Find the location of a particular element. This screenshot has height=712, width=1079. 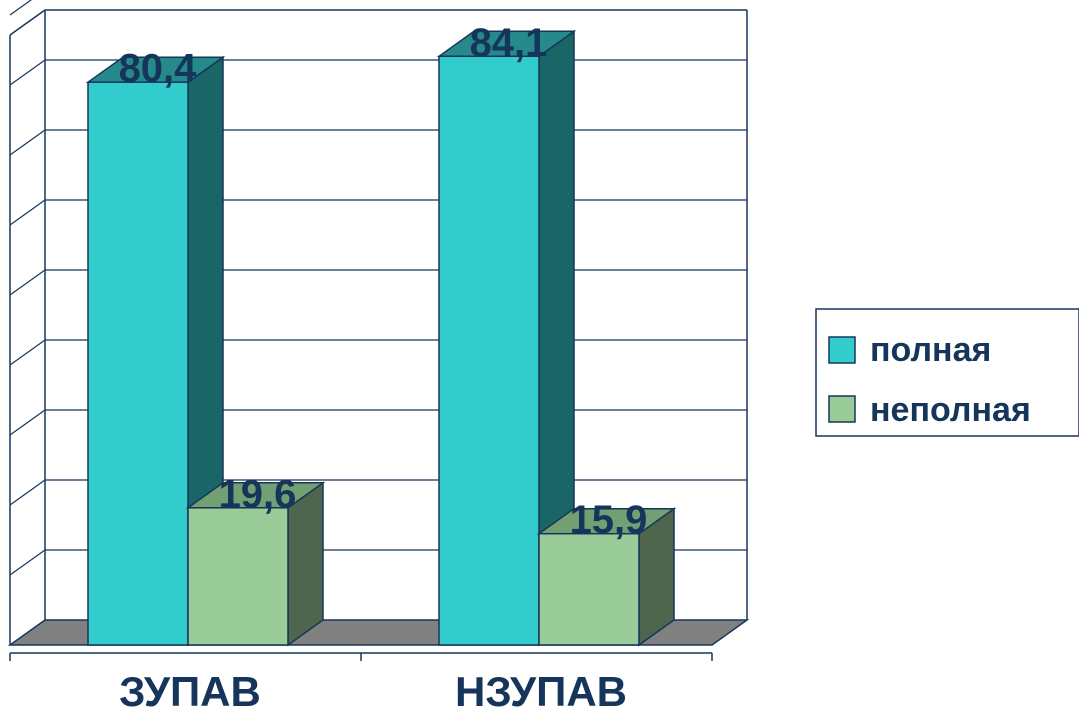

legend-swatch-nepolnaya is located at coordinates (842, 409).